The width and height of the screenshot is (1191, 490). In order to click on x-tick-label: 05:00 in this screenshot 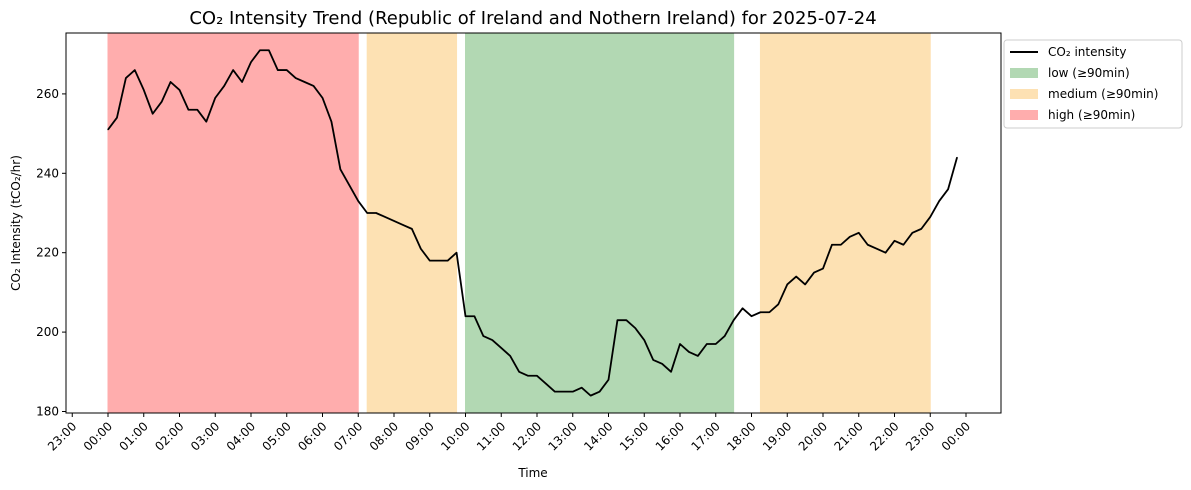, I will do `click(277, 436)`.